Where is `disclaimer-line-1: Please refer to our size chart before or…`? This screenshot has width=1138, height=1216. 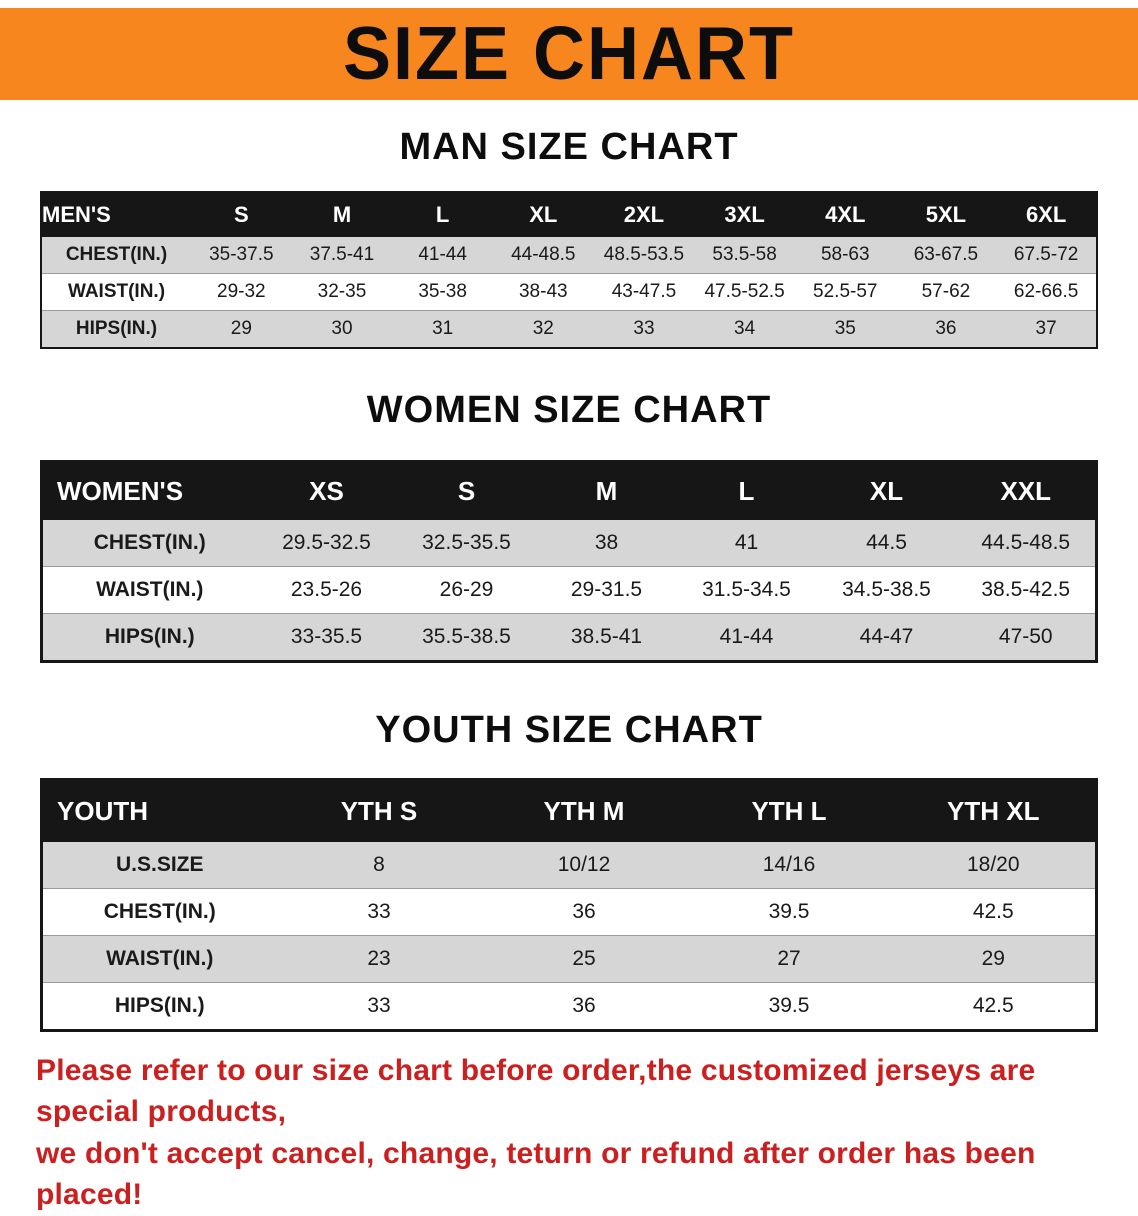 disclaimer-line-1: Please refer to our size chart before or… is located at coordinates (536, 1091).